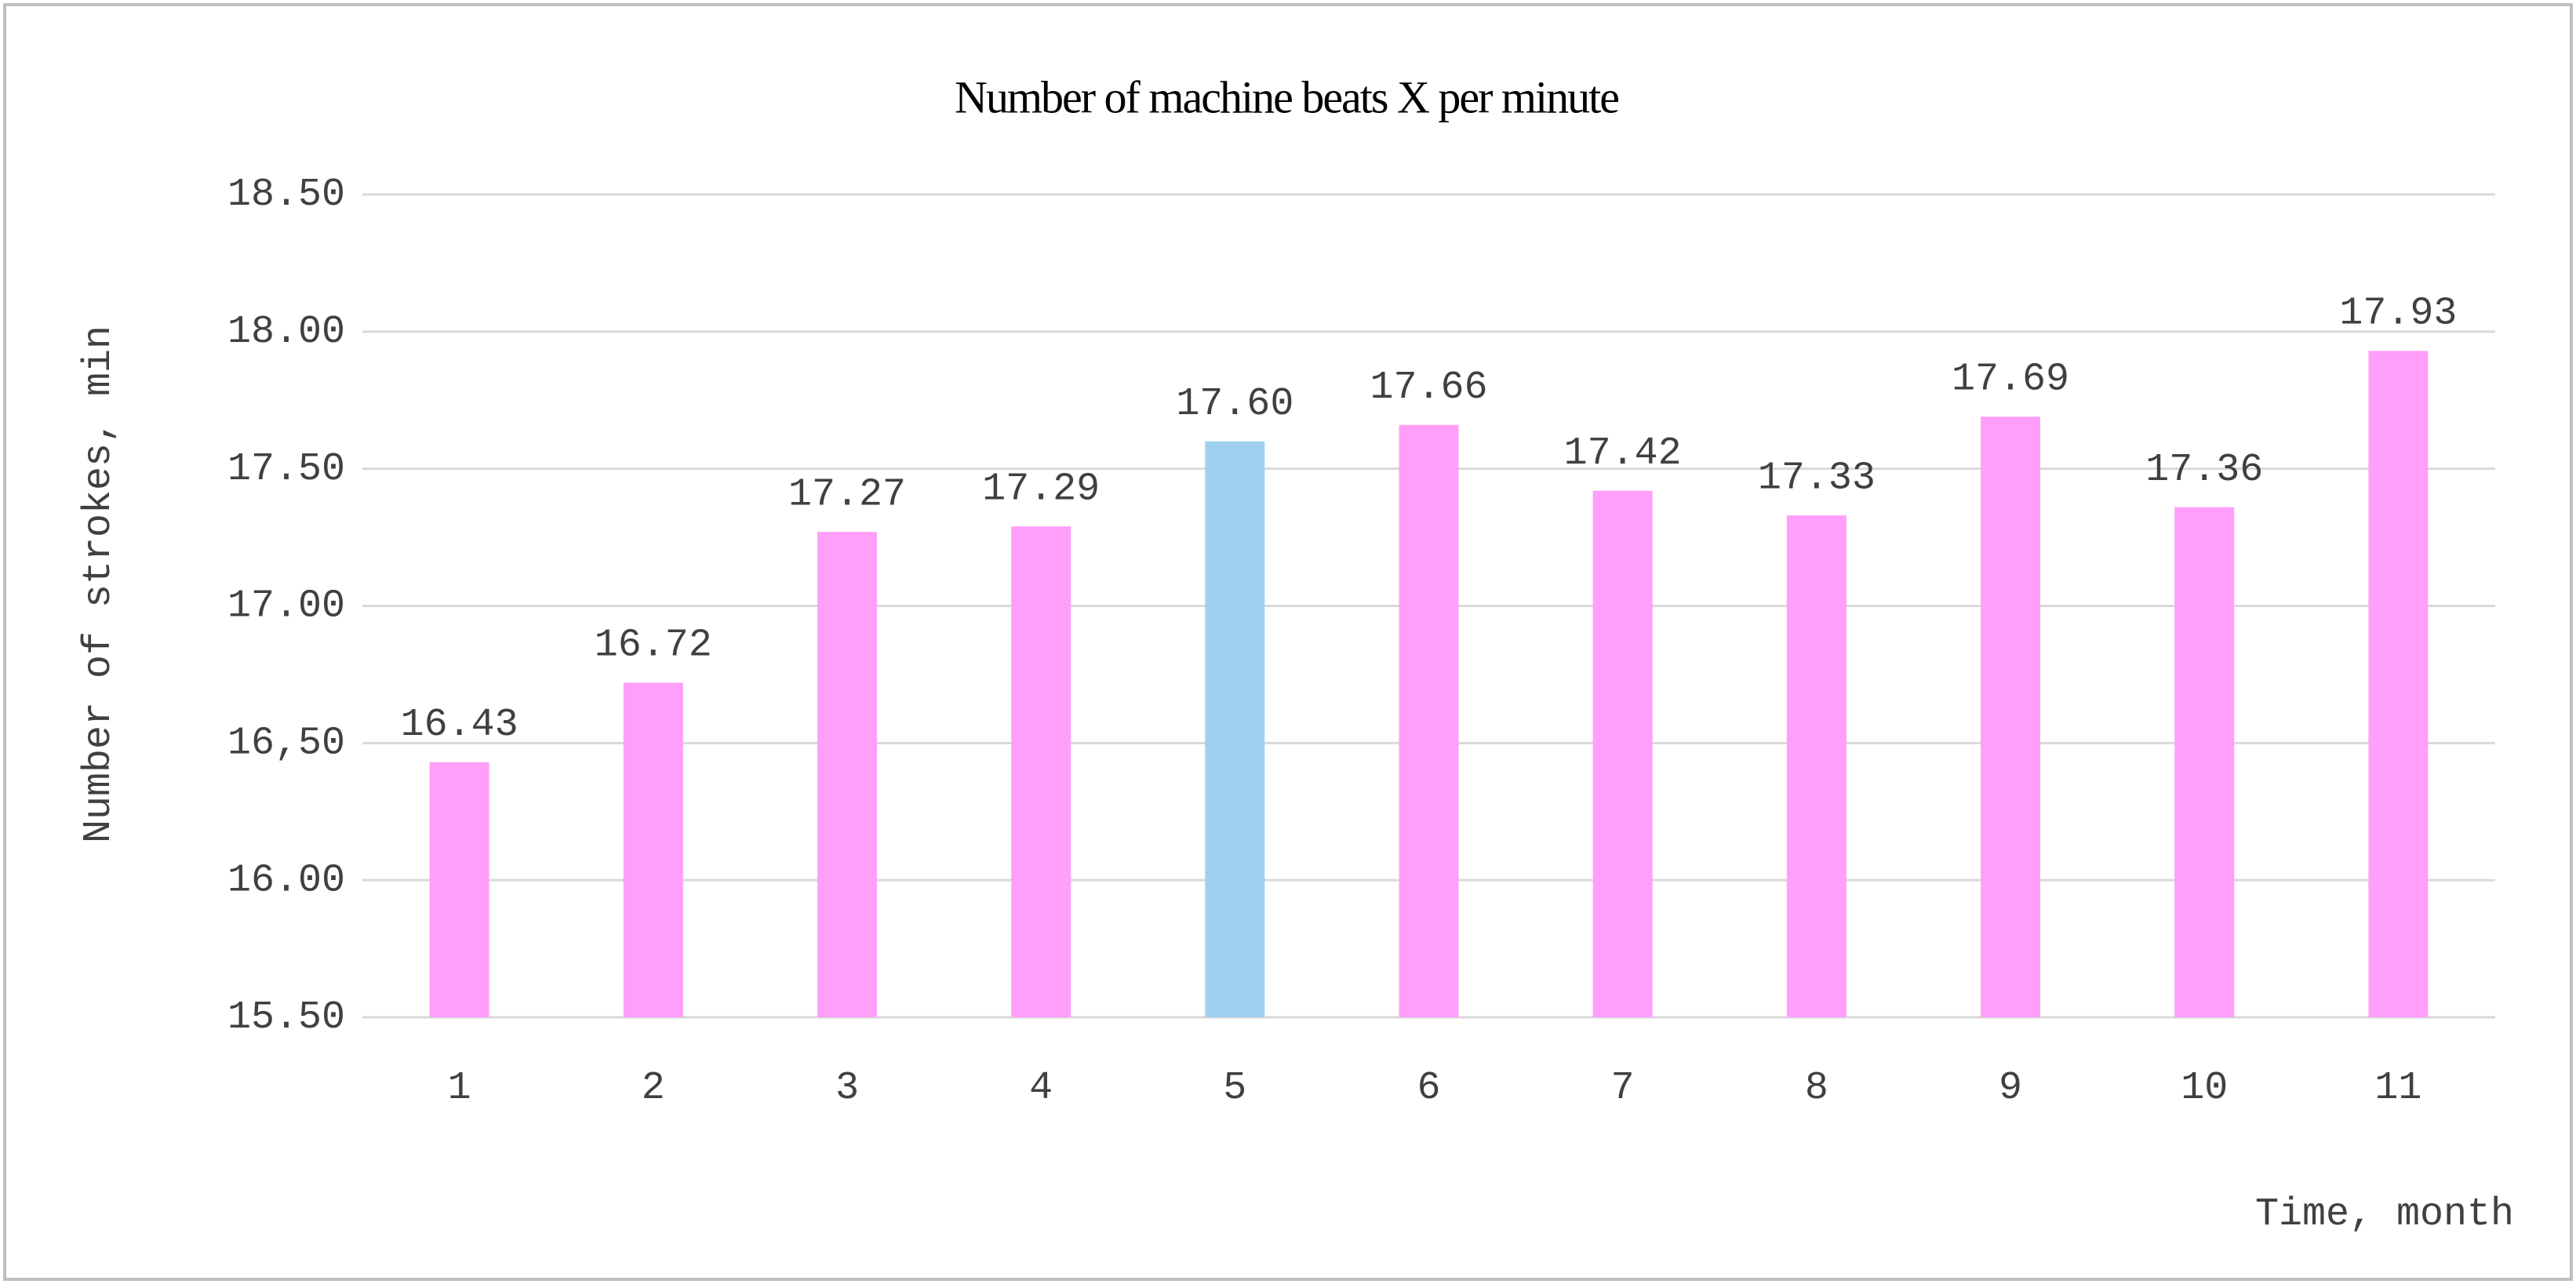 The height and width of the screenshot is (1284, 2576). What do you see at coordinates (1041, 1089) in the screenshot?
I see `x-tick-label: 4` at bounding box center [1041, 1089].